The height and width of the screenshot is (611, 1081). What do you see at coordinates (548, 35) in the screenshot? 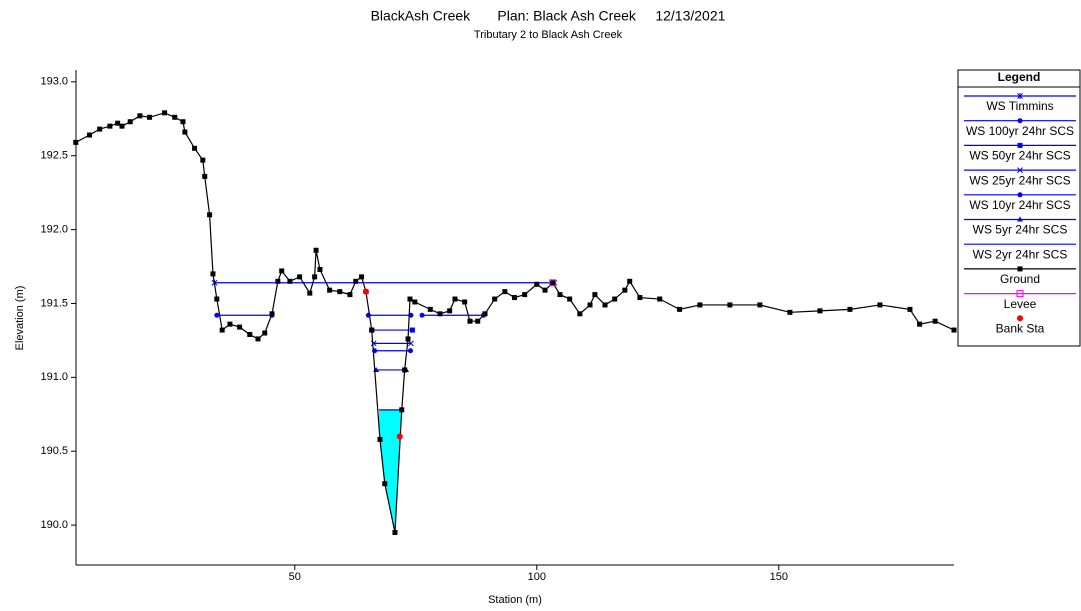
I see `chart-subtitle: Tributary 2 to Black Ash Creek` at bounding box center [548, 35].